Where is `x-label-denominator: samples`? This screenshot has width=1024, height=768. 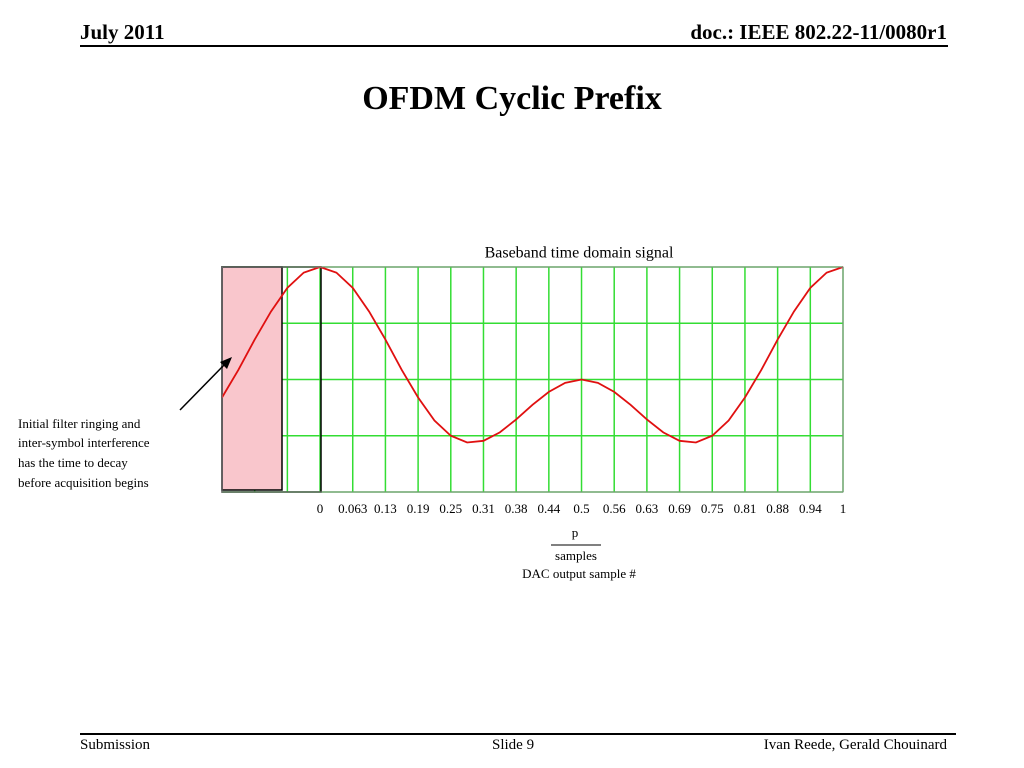 x-label-denominator: samples is located at coordinates (576, 555).